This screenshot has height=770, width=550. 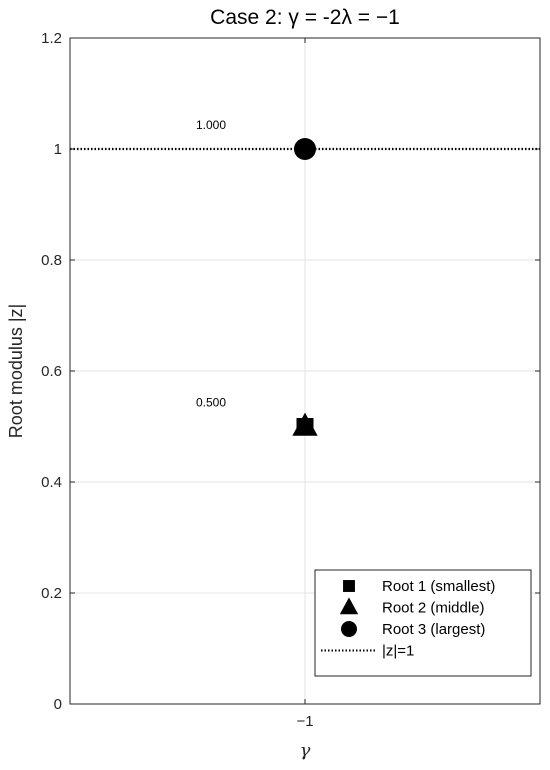 What do you see at coordinates (349, 629) in the screenshot?
I see `legend-marker-circle` at bounding box center [349, 629].